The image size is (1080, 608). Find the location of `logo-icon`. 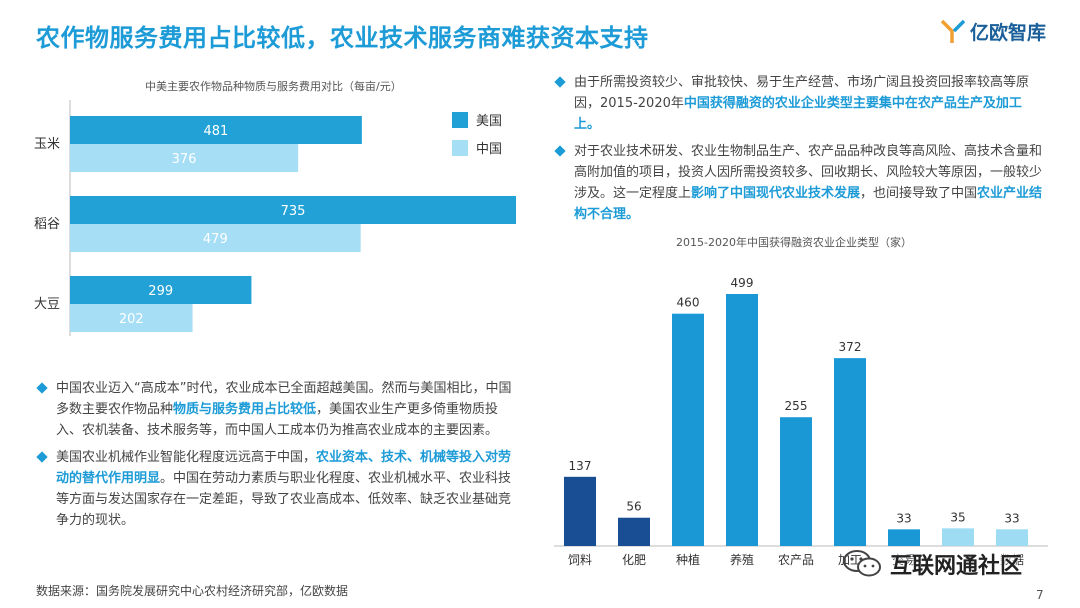

logo-icon is located at coordinates (953, 31).